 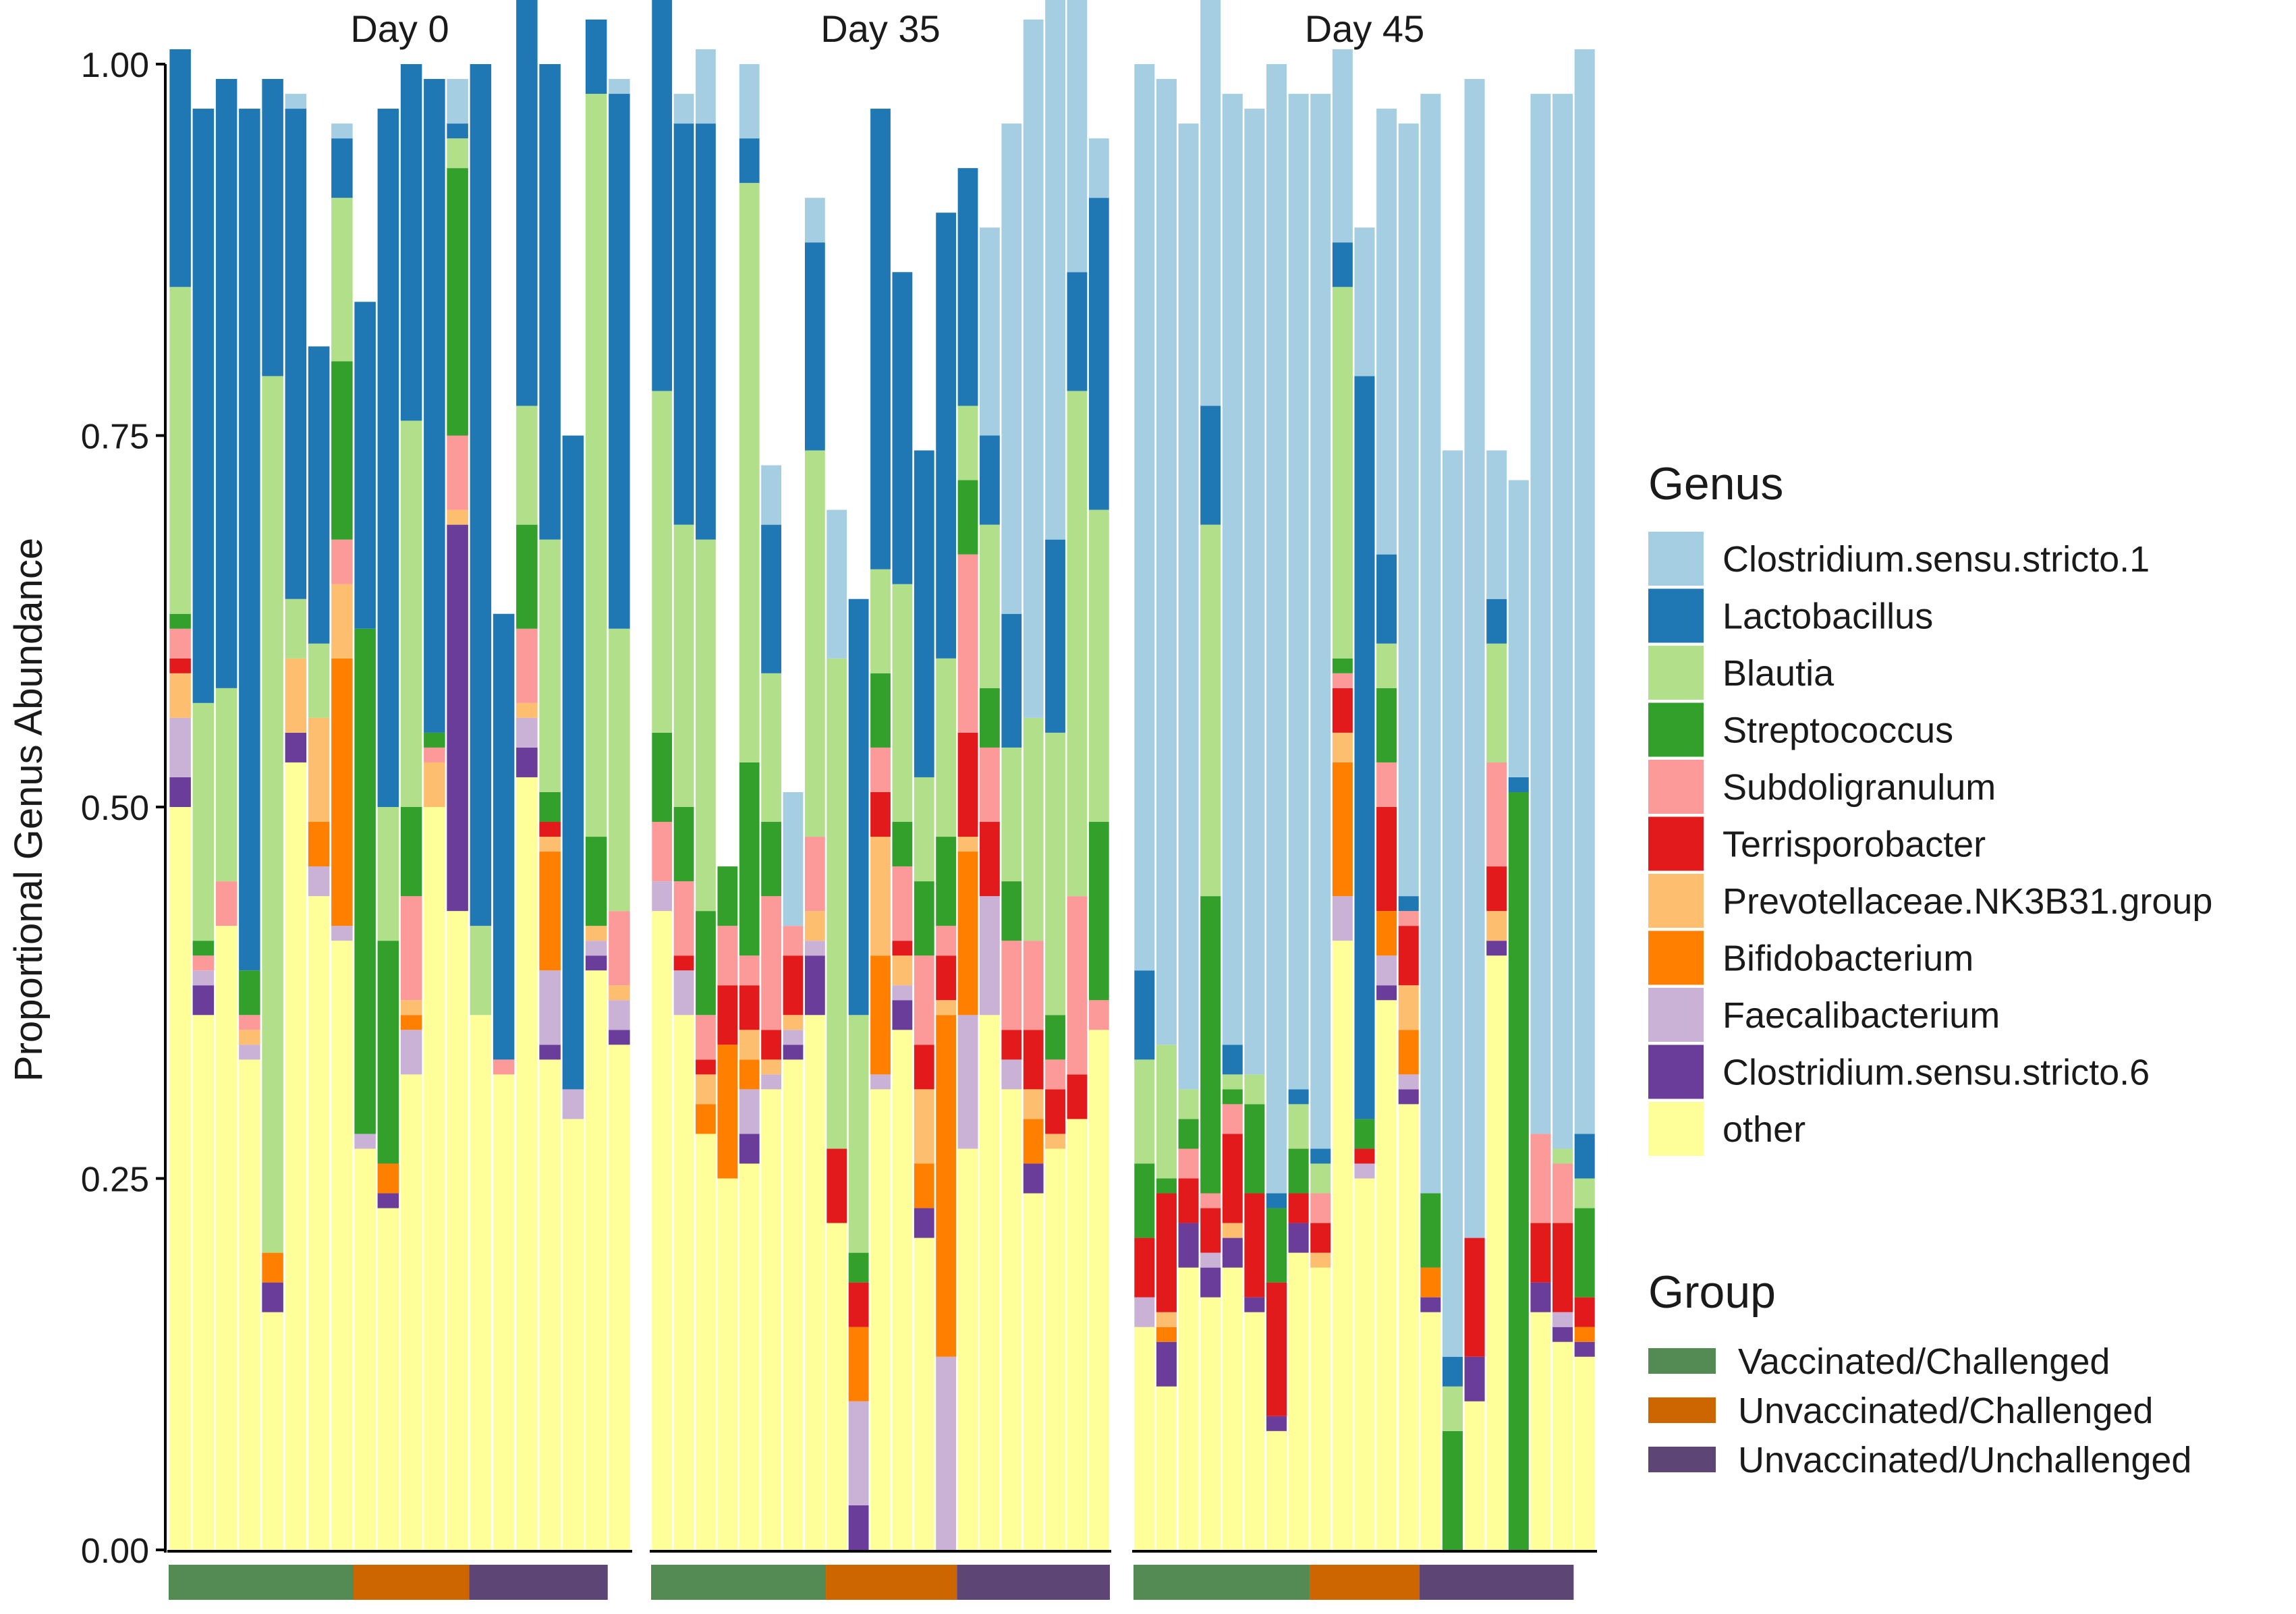 What do you see at coordinates (1320, 1260) in the screenshot?
I see `bar-segment-prevotellaceae-nk3b31-group` at bounding box center [1320, 1260].